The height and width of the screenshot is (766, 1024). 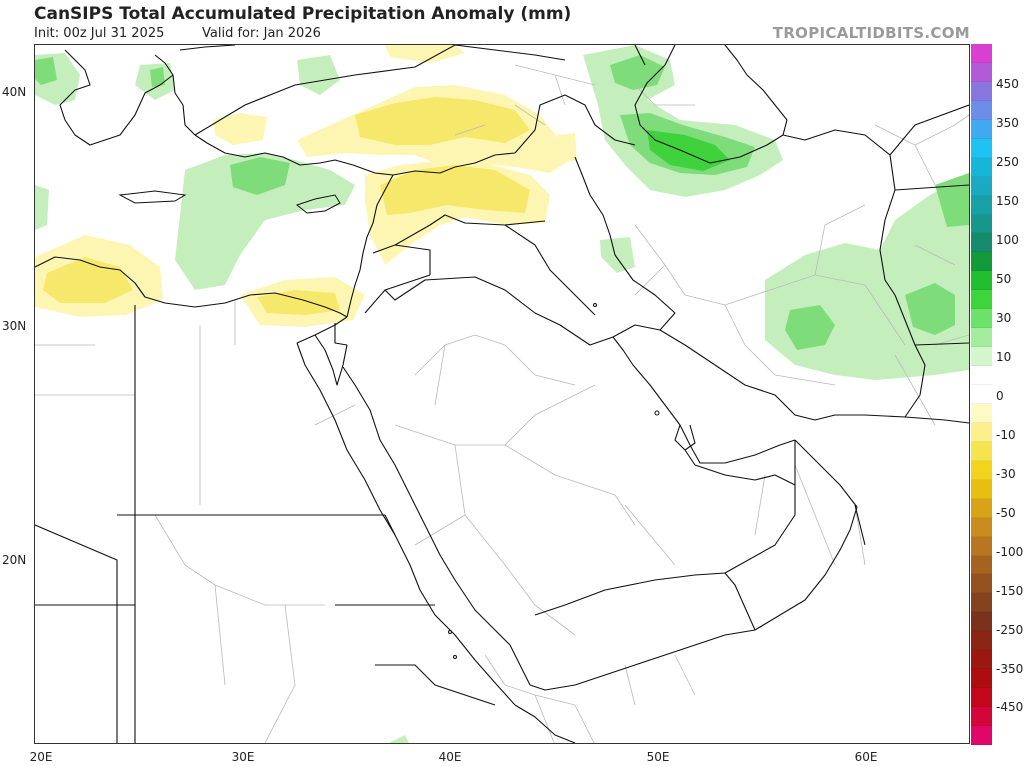 What do you see at coordinates (1004, 318) in the screenshot?
I see `colorbar-label: 30` at bounding box center [1004, 318].